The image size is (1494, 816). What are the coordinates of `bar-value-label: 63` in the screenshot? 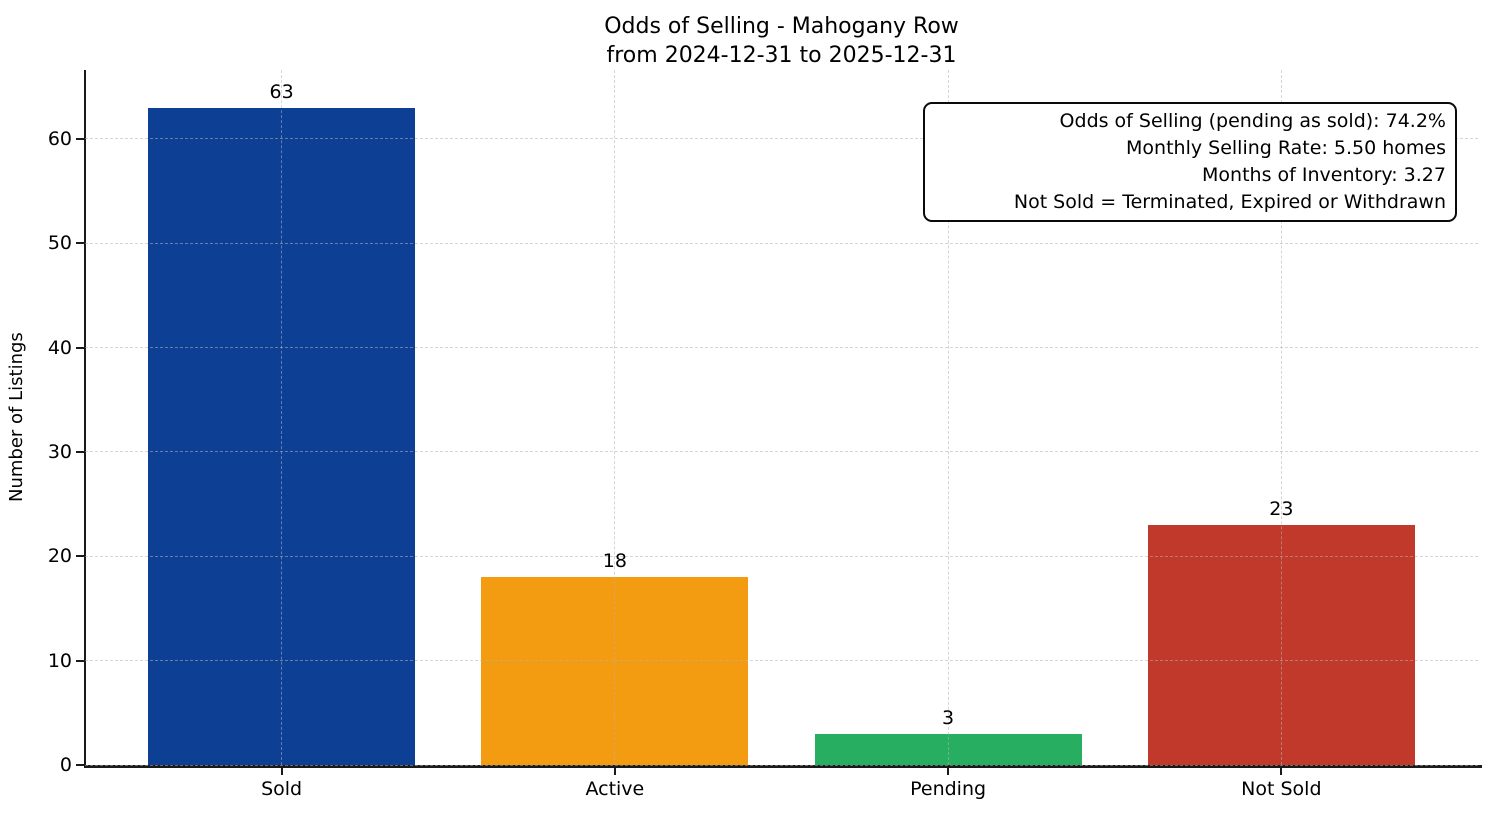 It's located at (281, 91).